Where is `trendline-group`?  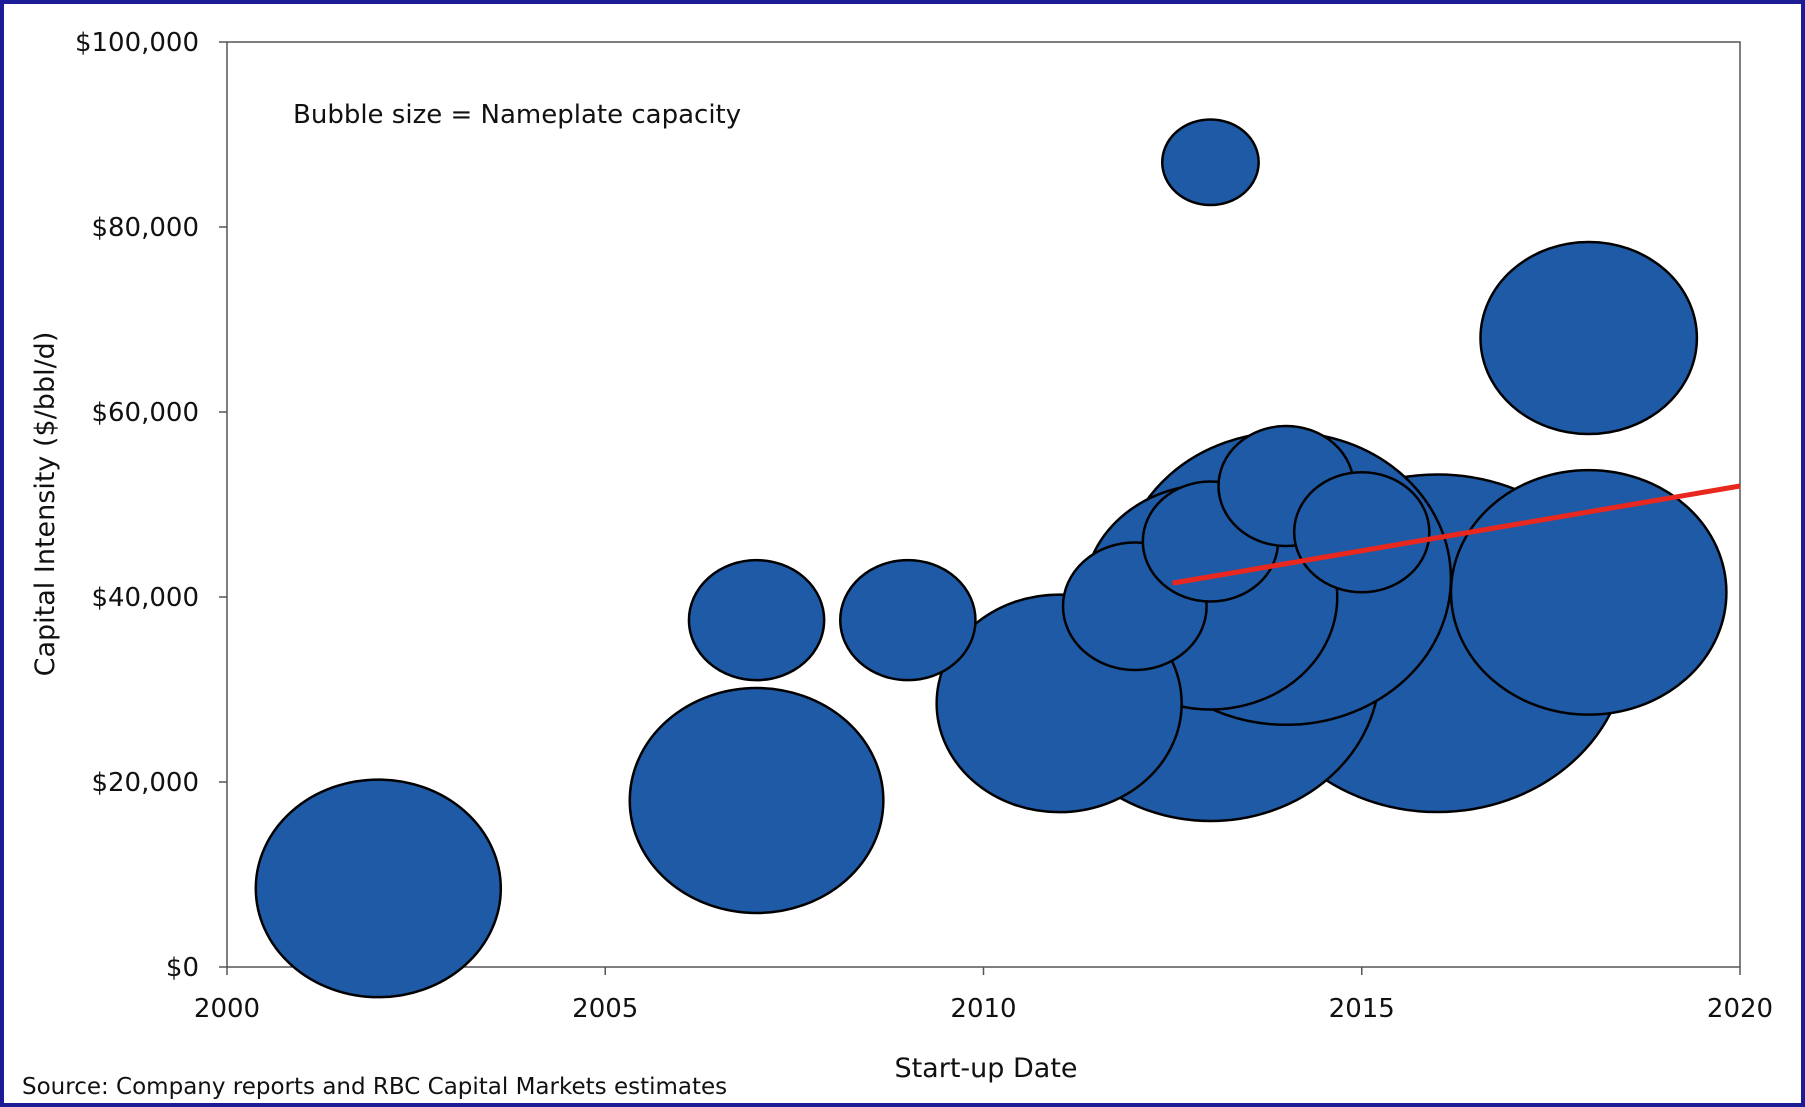 trendline-group is located at coordinates (1456, 534).